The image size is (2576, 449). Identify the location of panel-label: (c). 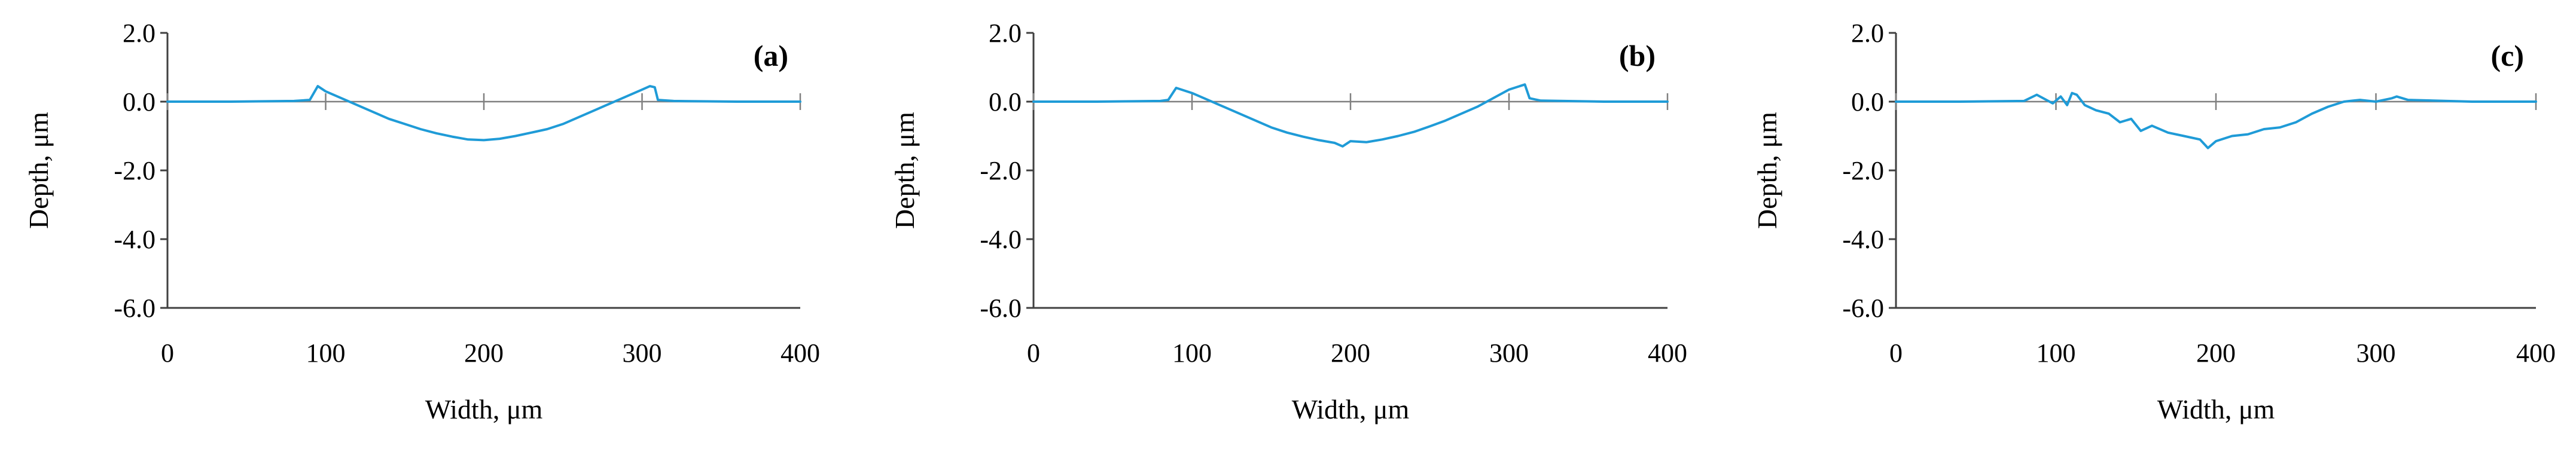
(2508, 56).